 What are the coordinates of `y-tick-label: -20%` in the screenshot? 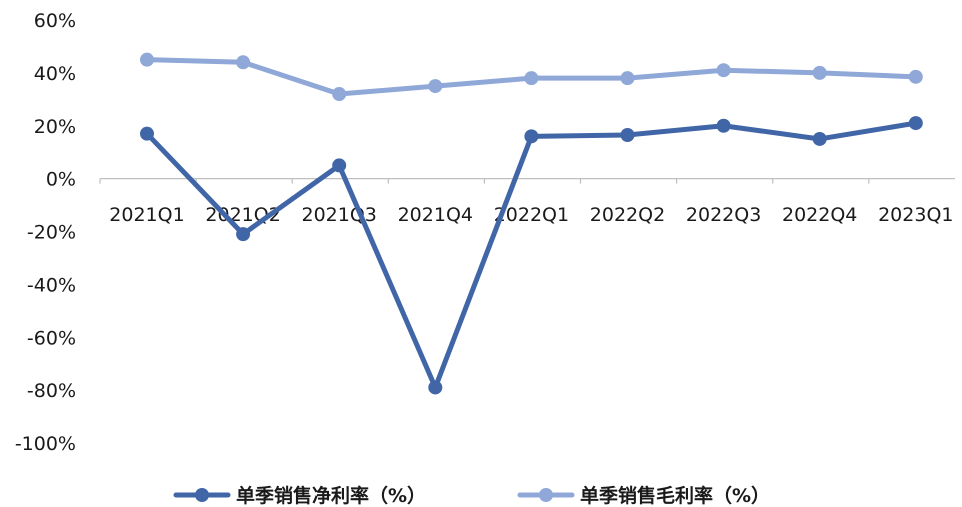 It's located at (51, 233).